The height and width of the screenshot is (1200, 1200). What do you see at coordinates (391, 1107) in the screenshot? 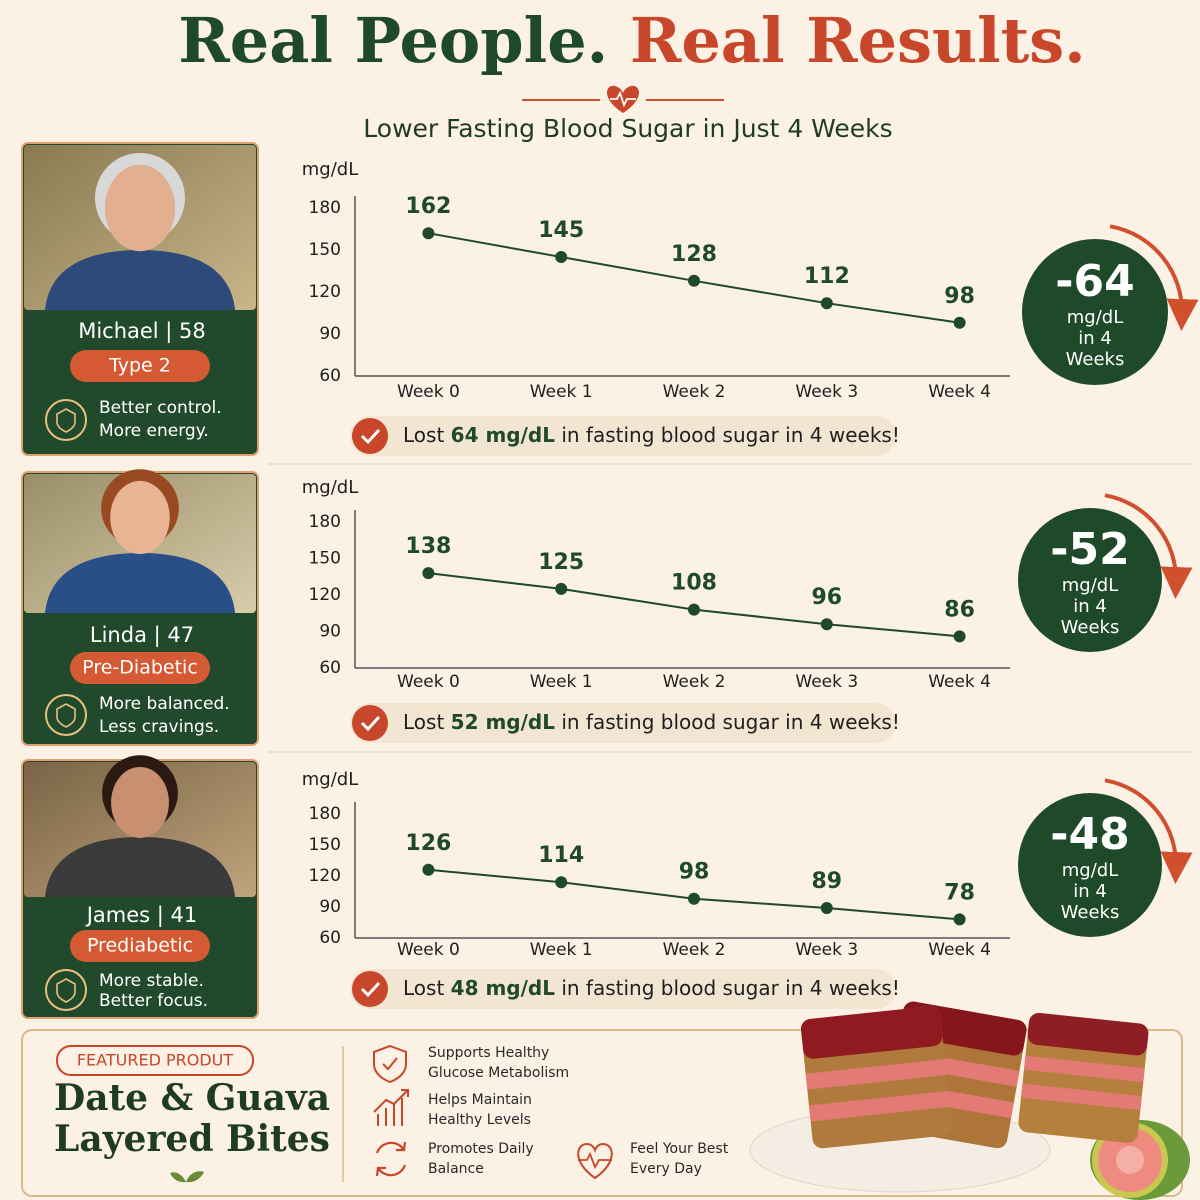
I see `growth-icon` at bounding box center [391, 1107].